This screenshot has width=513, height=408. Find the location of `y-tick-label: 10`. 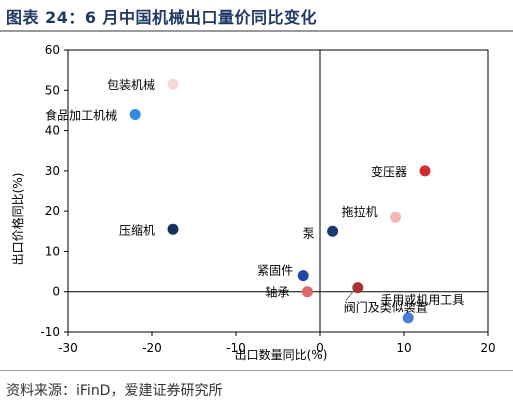

y-tick-label: 10 is located at coordinates (52, 251).